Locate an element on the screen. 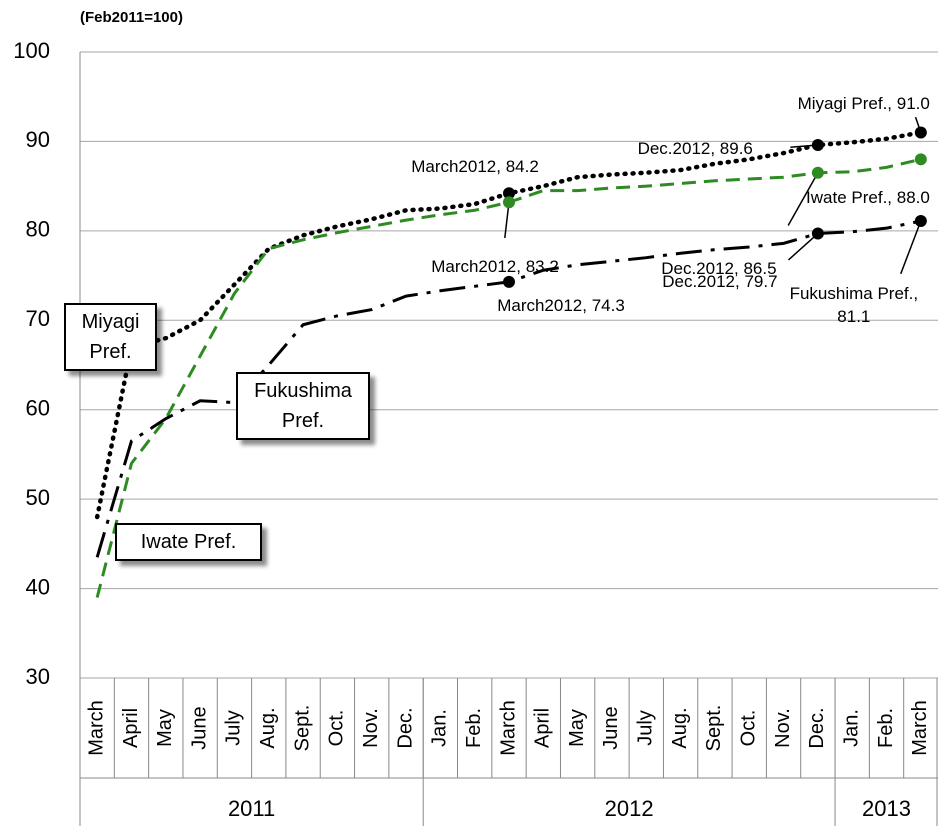 This screenshot has height=826, width=938. y-tick-label: 70 is located at coordinates (38, 318).